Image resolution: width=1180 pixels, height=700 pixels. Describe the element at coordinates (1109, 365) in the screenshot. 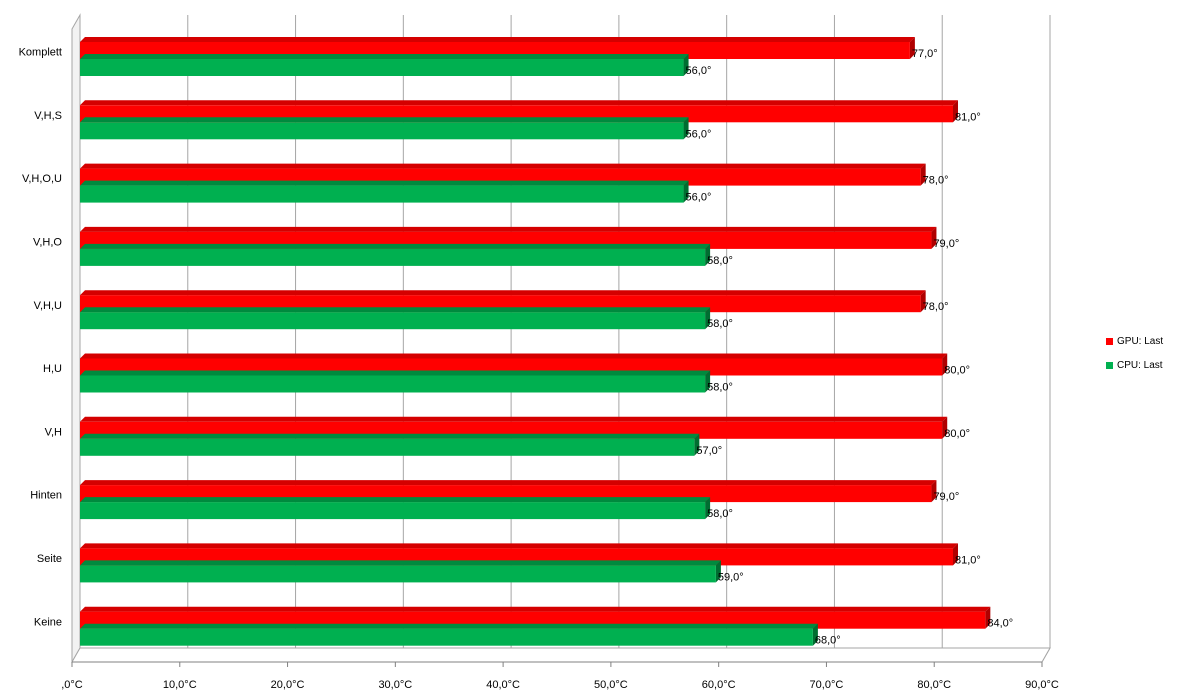

I see `legend-swatch-cpu` at that location.